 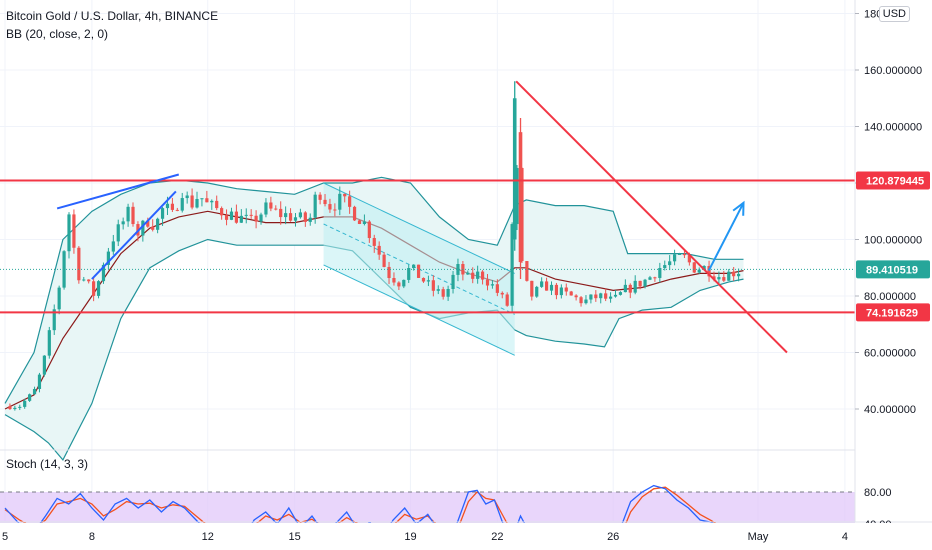 I want to click on price-badge-label-0: 120.879445, so click(x=895, y=182).